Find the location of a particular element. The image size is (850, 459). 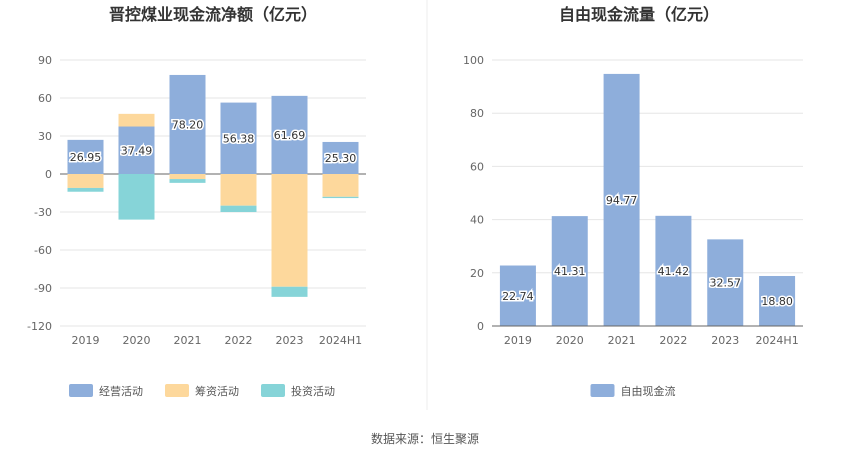

left-chart-title: 晋控煤业现金流净额（亿元） is located at coordinates (213, 14).